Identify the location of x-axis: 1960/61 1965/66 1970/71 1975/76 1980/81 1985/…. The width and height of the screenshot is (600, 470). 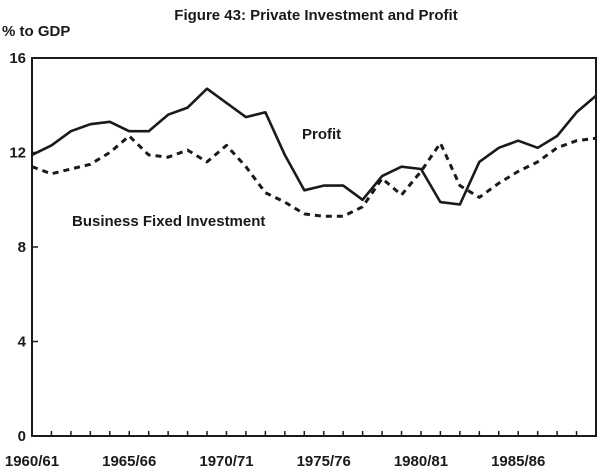
(301, 450).